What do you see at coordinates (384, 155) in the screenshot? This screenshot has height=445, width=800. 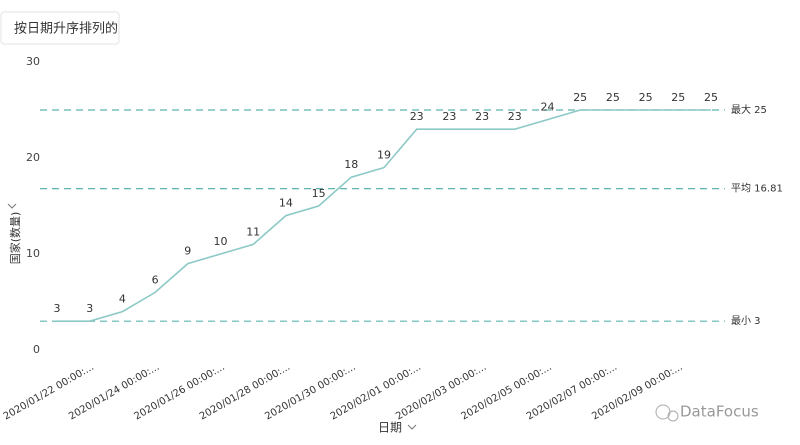 I see `data-label: 19` at bounding box center [384, 155].